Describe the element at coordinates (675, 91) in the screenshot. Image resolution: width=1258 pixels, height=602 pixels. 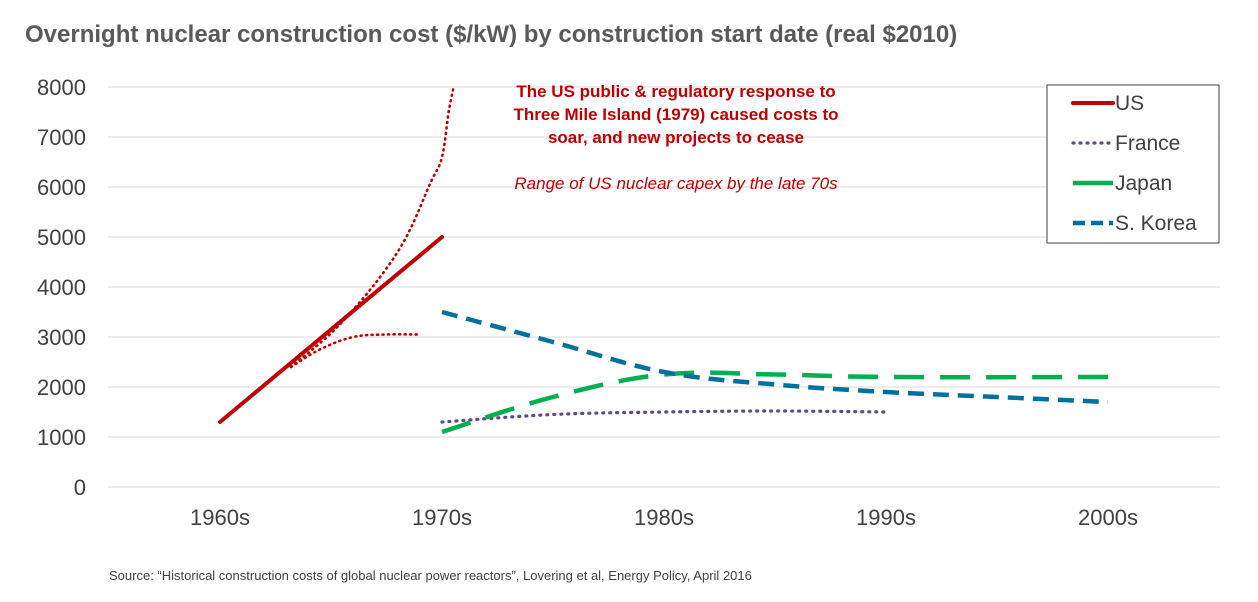
I see `annotation-line-1: The US public & regulatory response to` at that location.